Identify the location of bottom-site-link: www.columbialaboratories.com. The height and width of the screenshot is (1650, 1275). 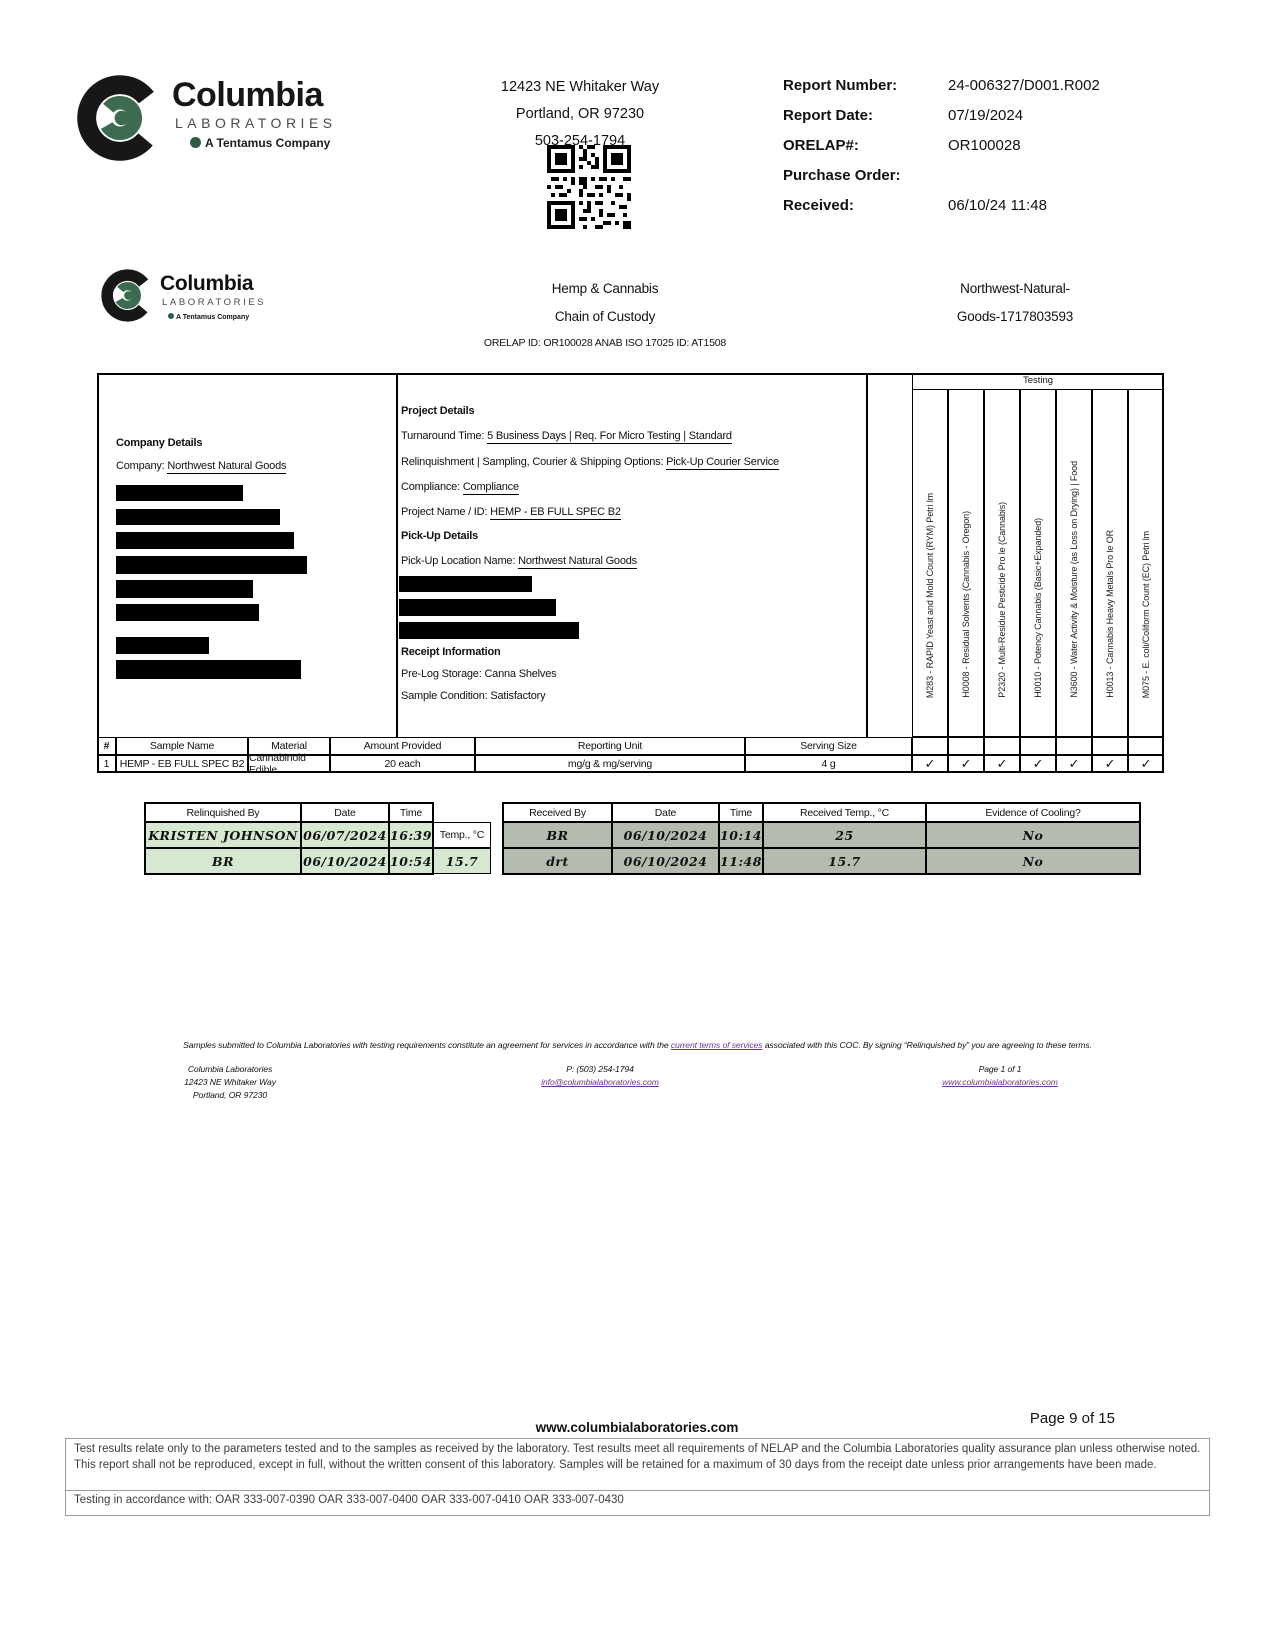
(637, 1427).